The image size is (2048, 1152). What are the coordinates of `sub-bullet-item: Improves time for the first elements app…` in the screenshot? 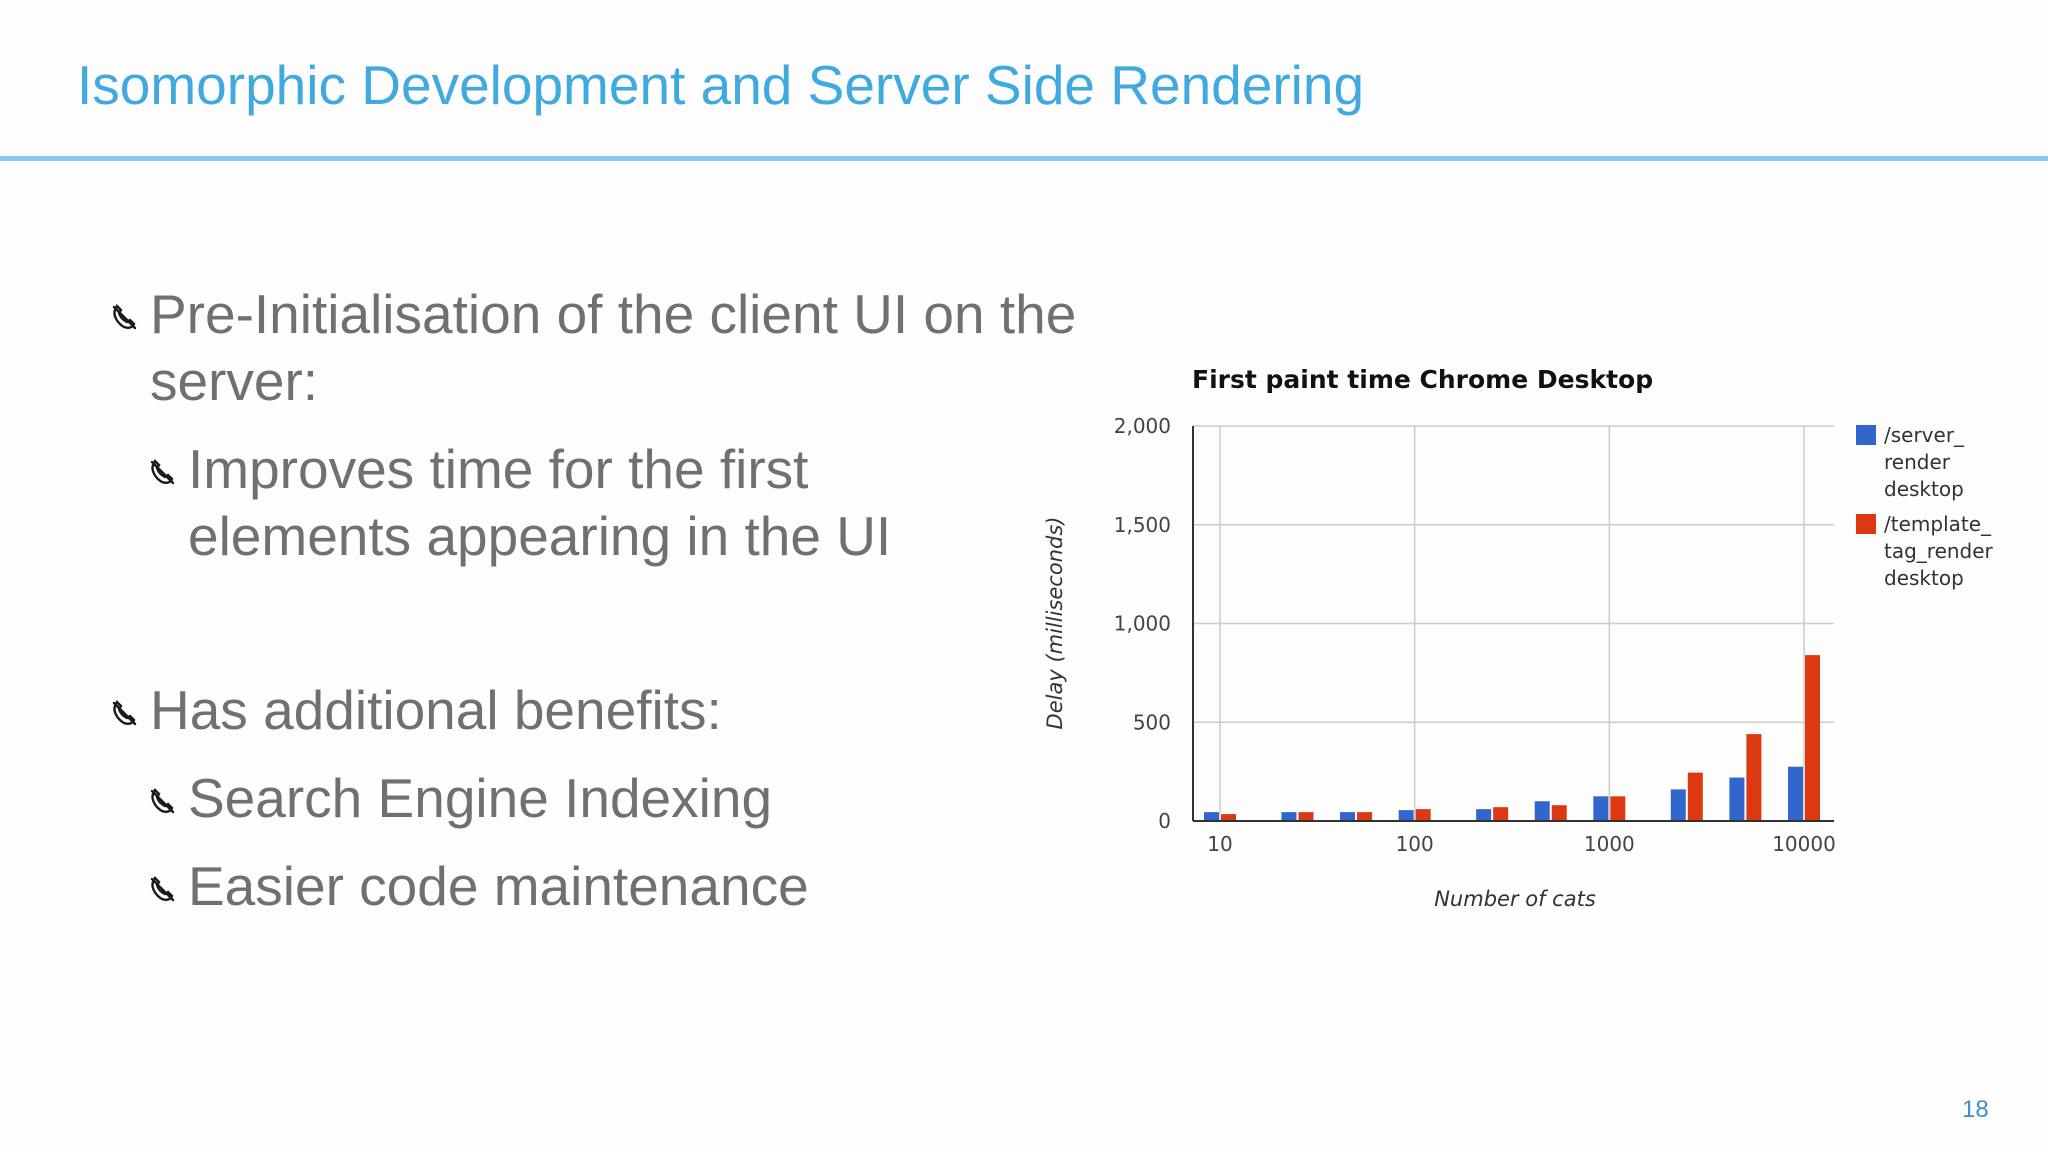 It's located at (563, 503).